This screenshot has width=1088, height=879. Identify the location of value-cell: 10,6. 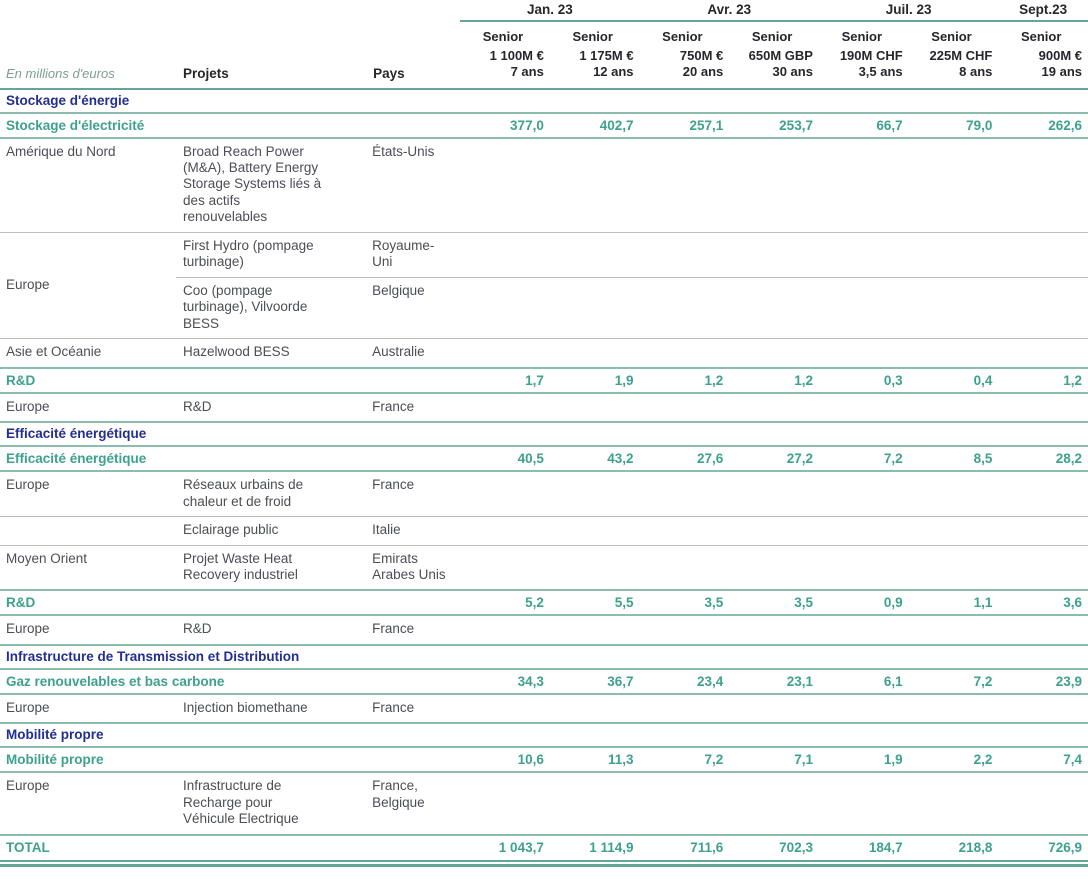
(505, 760).